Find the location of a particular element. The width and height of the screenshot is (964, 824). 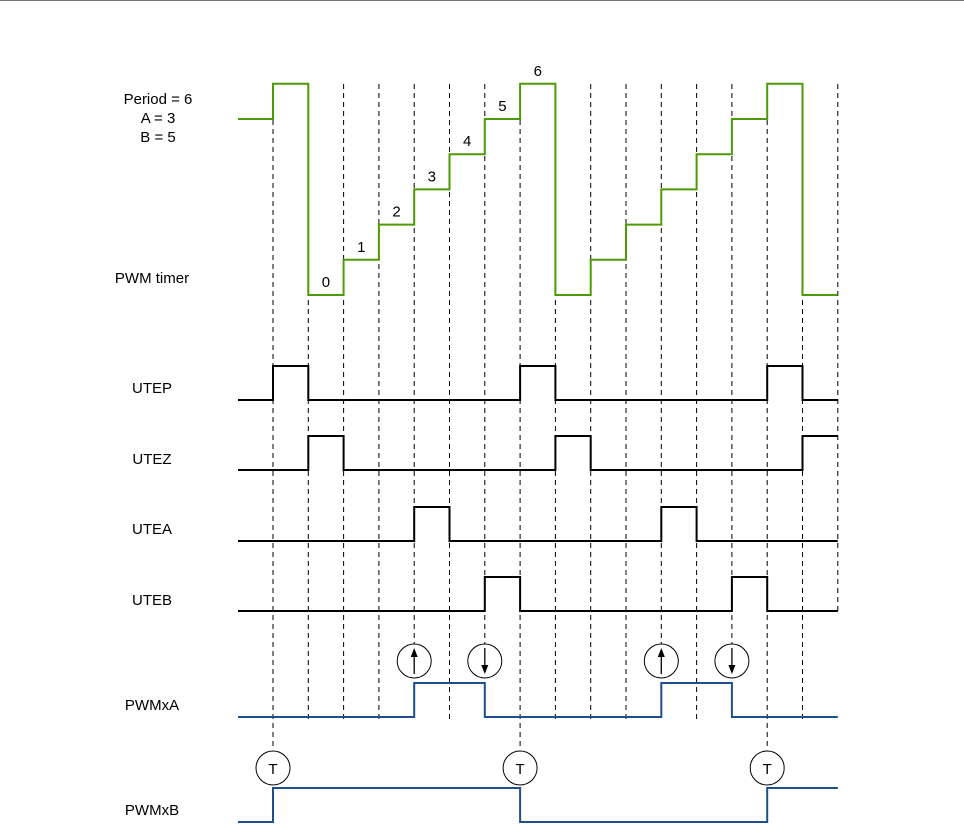

pwmxb-waveform is located at coordinates (538, 805).